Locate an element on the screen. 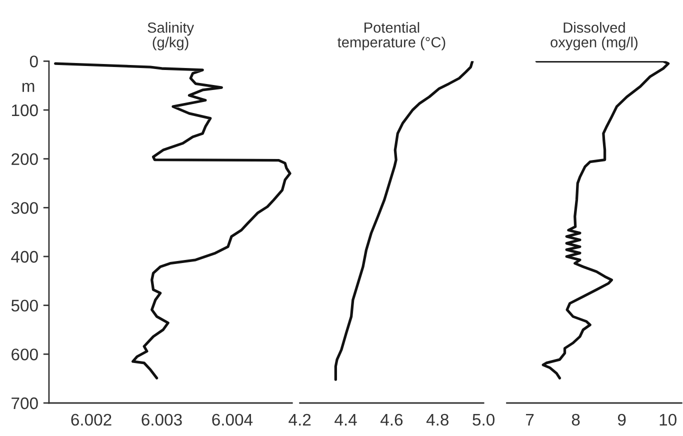 The image size is (683, 436). y-tick-label: 0 is located at coordinates (34, 62).